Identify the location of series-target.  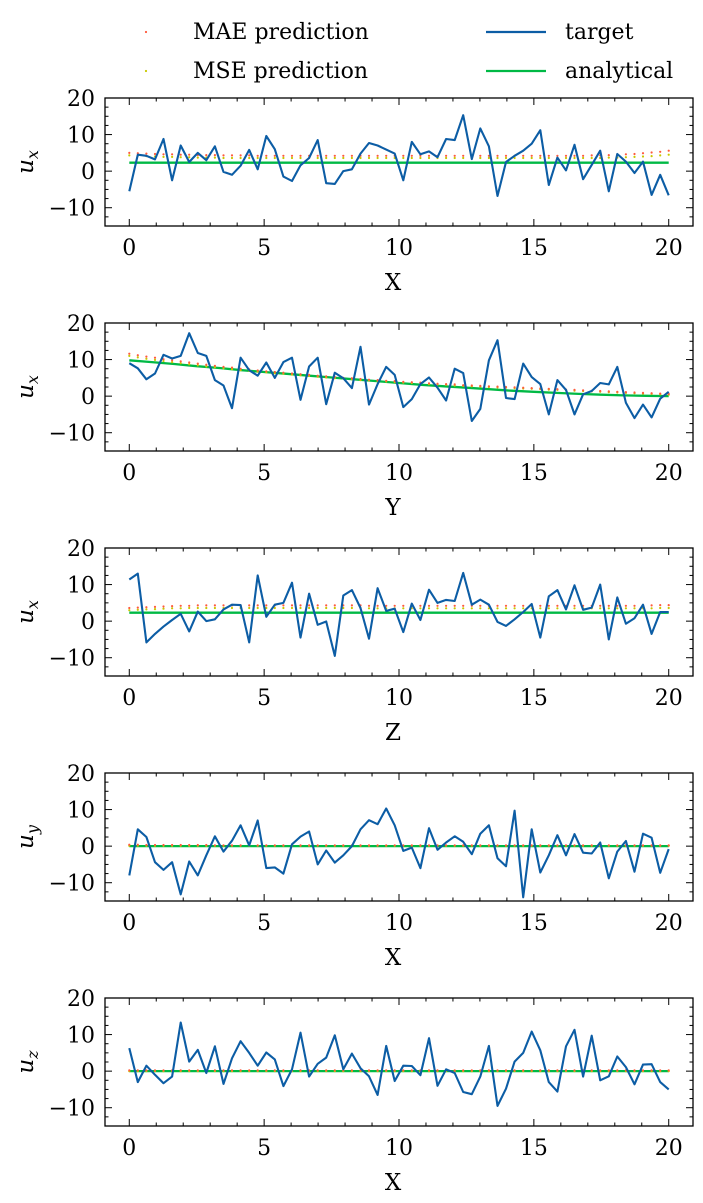
(399, 853).